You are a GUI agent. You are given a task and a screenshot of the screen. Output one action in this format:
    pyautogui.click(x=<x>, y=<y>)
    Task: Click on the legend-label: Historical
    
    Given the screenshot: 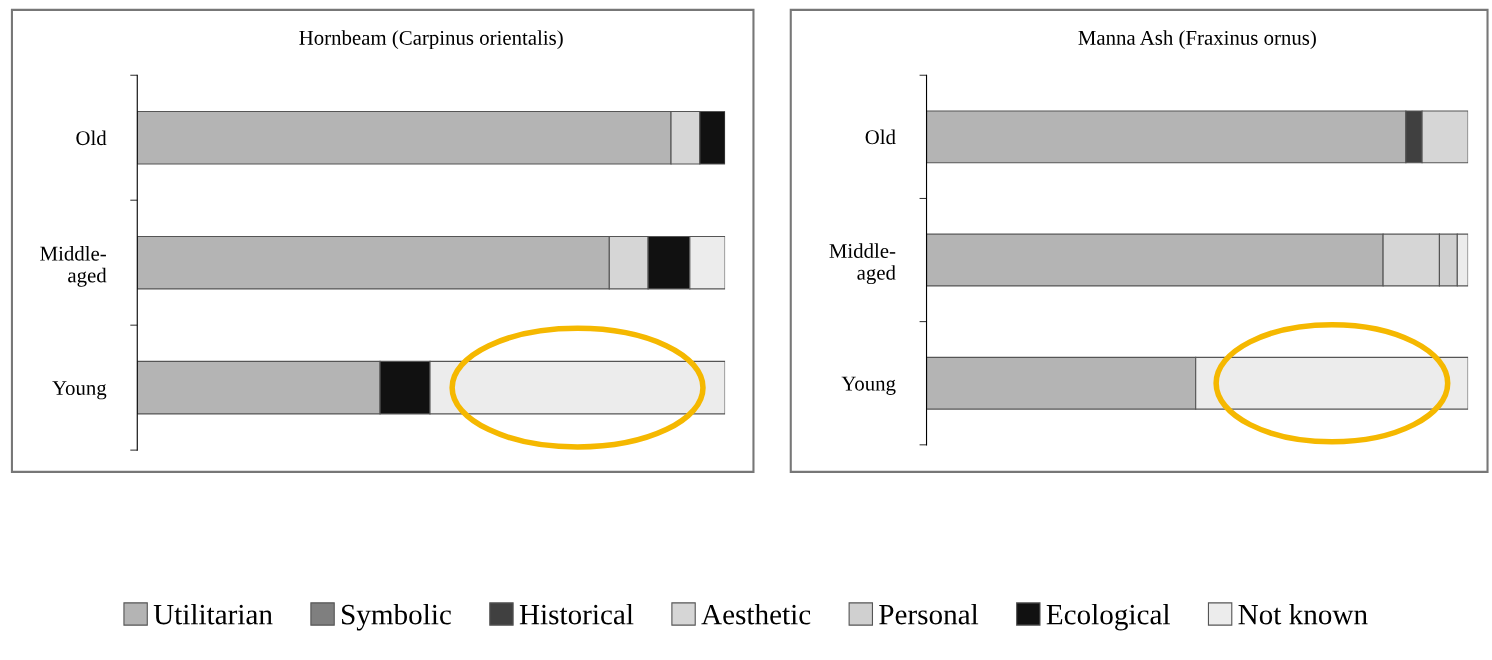 What is the action you would take?
    pyautogui.click(x=576, y=614)
    